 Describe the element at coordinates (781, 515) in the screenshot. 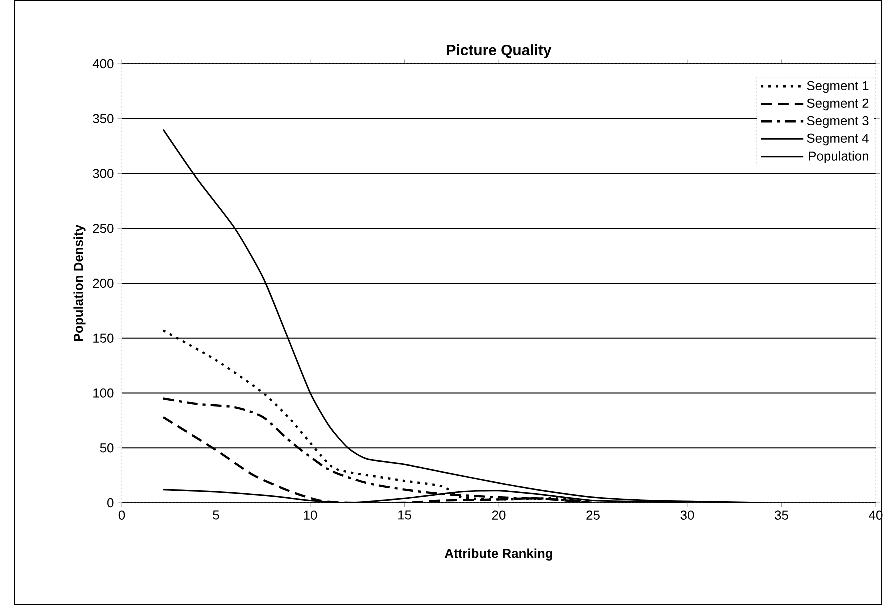

I see `x-tick-label: 35` at that location.